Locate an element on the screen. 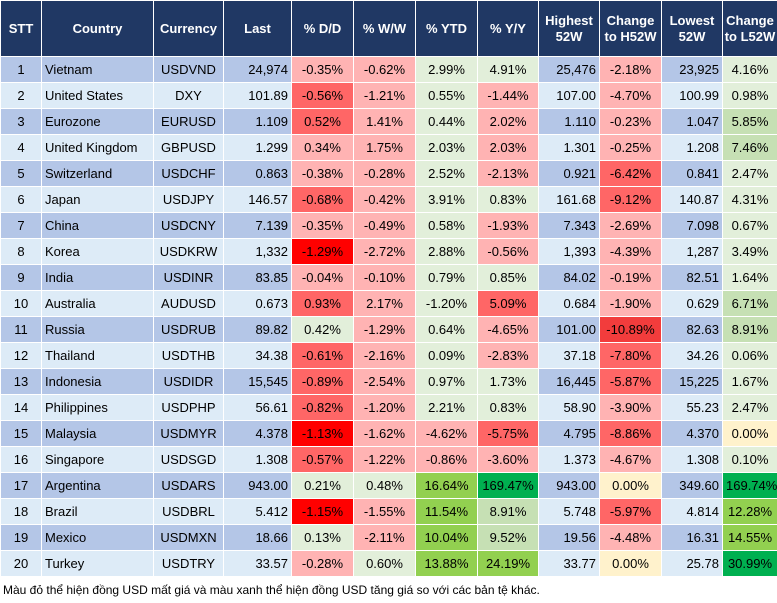 The height and width of the screenshot is (603, 777). cell-low: 0.629 is located at coordinates (692, 304).